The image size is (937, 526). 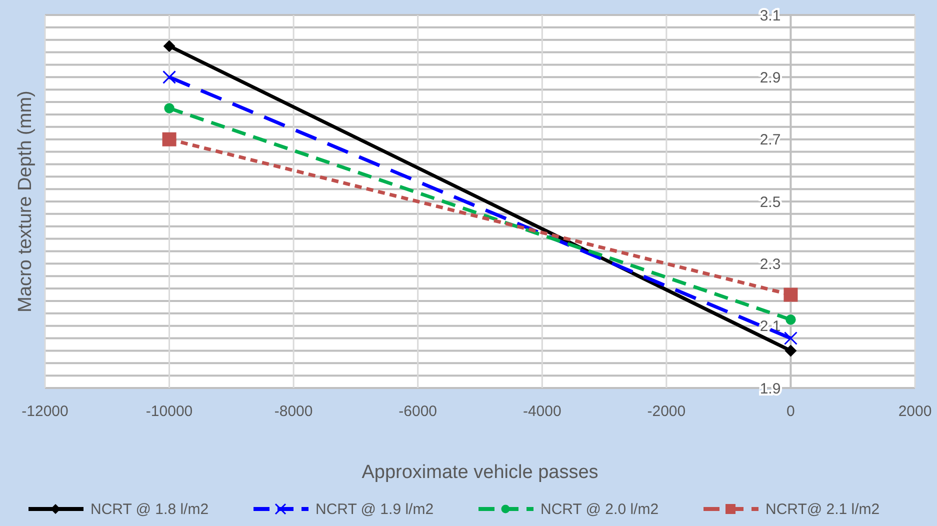 What do you see at coordinates (45, 411) in the screenshot?
I see `x-tick-label: -12000` at bounding box center [45, 411].